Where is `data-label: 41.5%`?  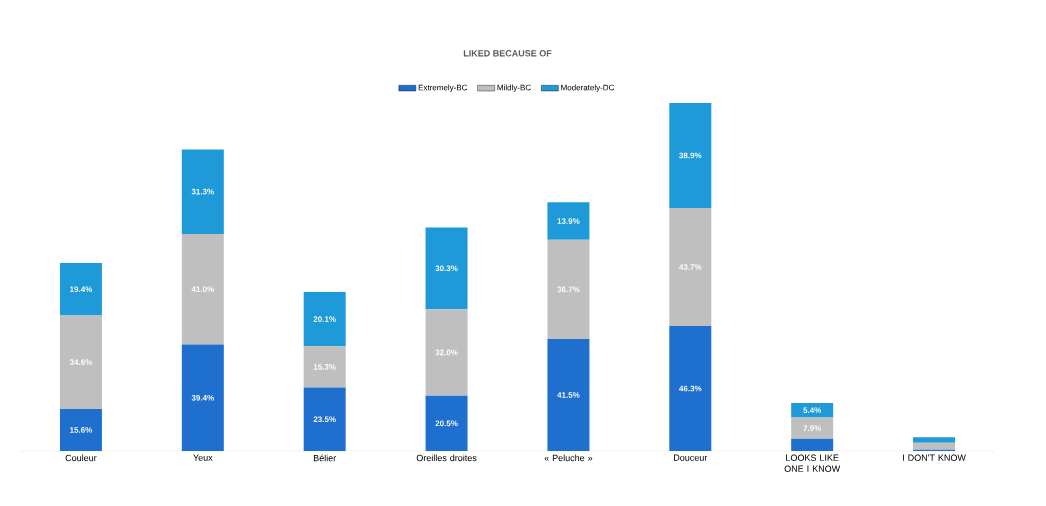
data-label: 41.5% is located at coordinates (568, 395).